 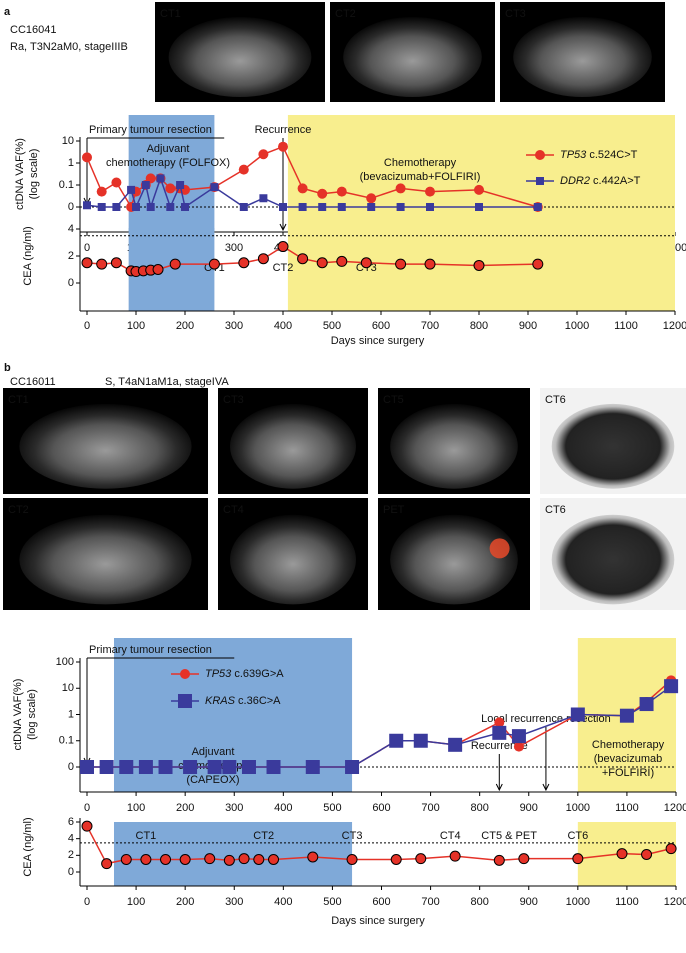 I want to click on y-tick-label: 4, so click(x=71, y=839).